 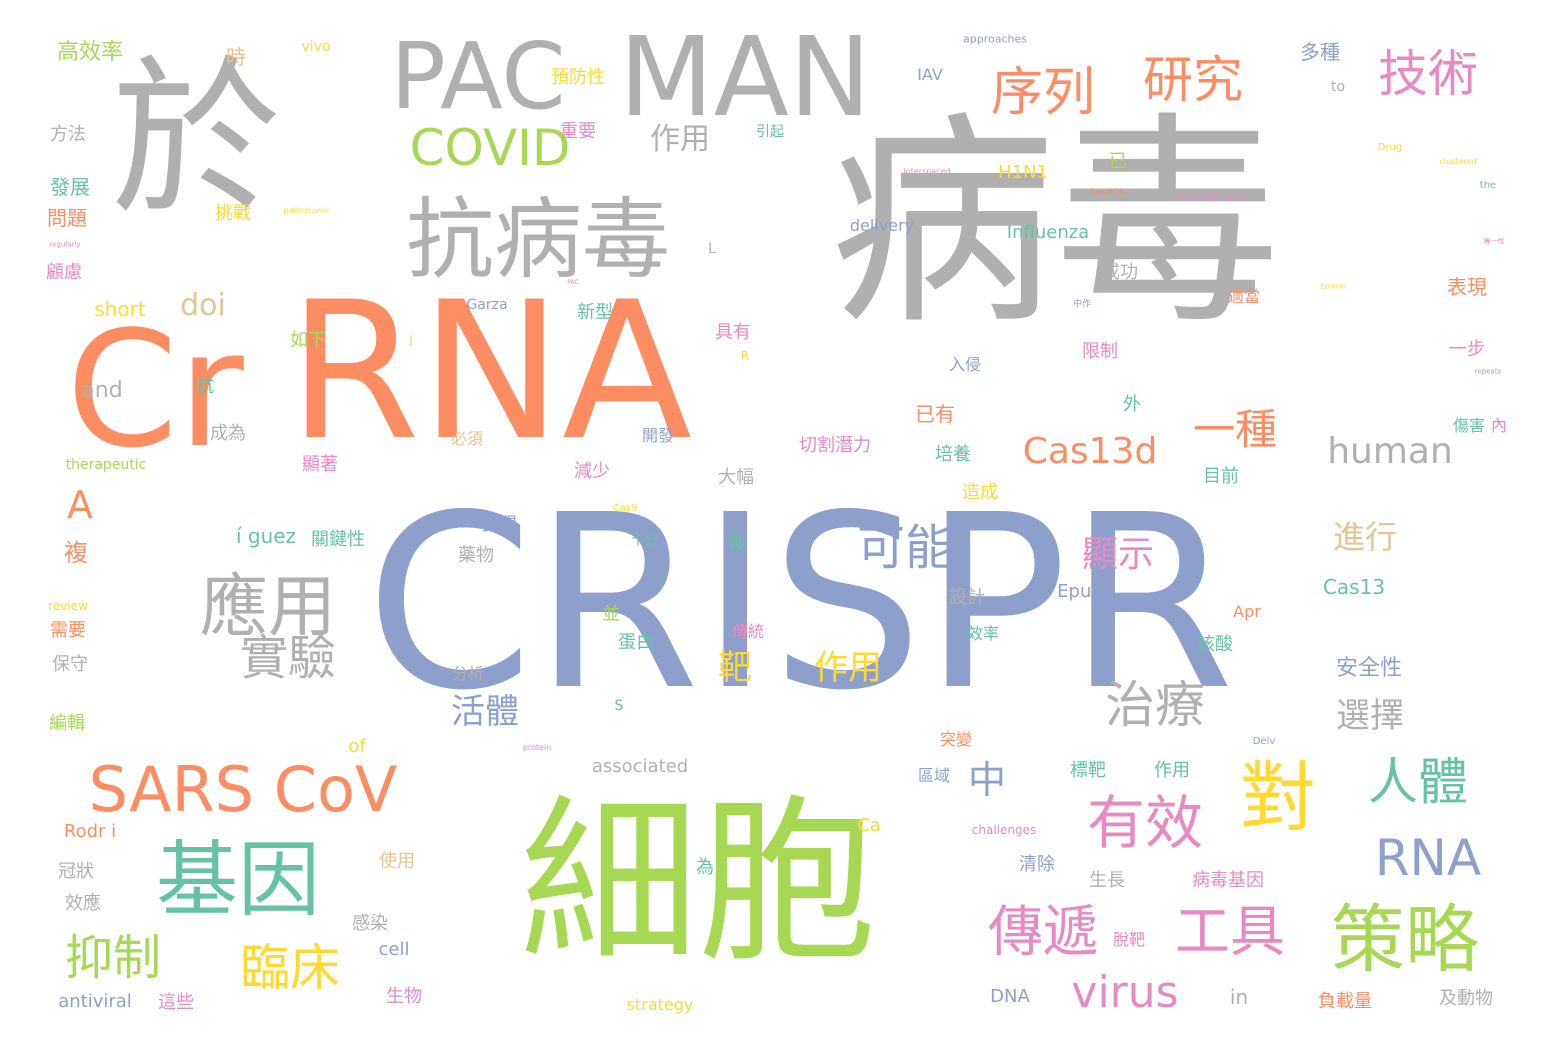 What do you see at coordinates (102, 390) in the screenshot?
I see `word-cloud-term: and` at bounding box center [102, 390].